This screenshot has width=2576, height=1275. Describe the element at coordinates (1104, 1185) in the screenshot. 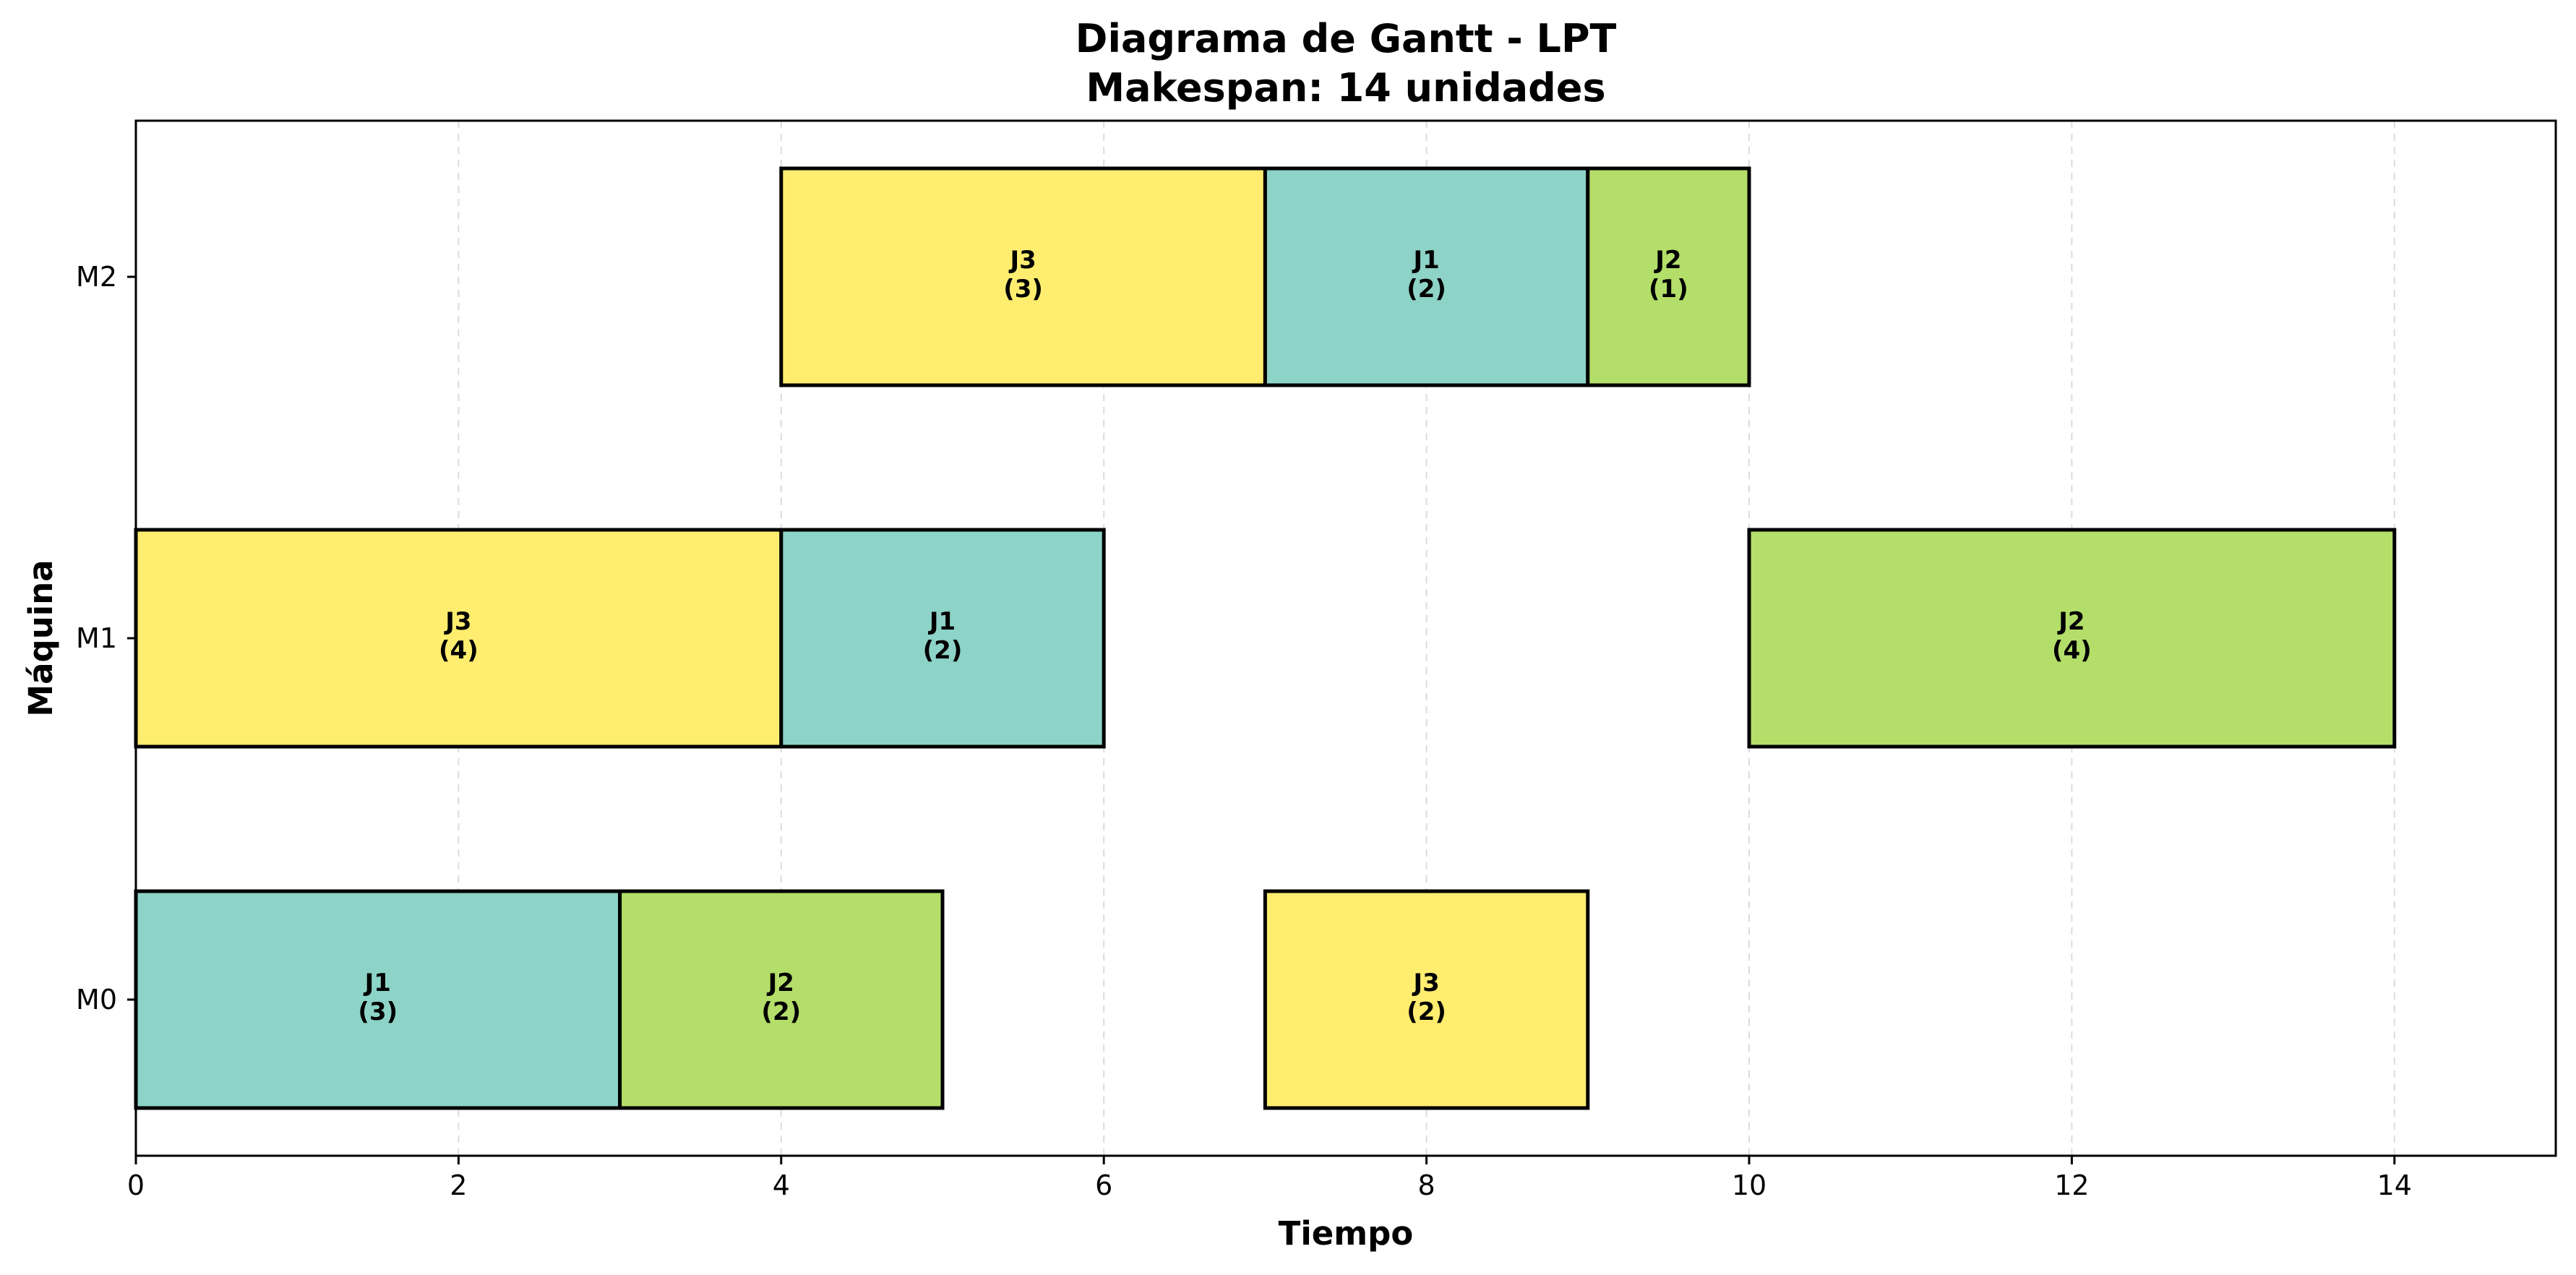

I see `x-tick-label: 6` at that location.